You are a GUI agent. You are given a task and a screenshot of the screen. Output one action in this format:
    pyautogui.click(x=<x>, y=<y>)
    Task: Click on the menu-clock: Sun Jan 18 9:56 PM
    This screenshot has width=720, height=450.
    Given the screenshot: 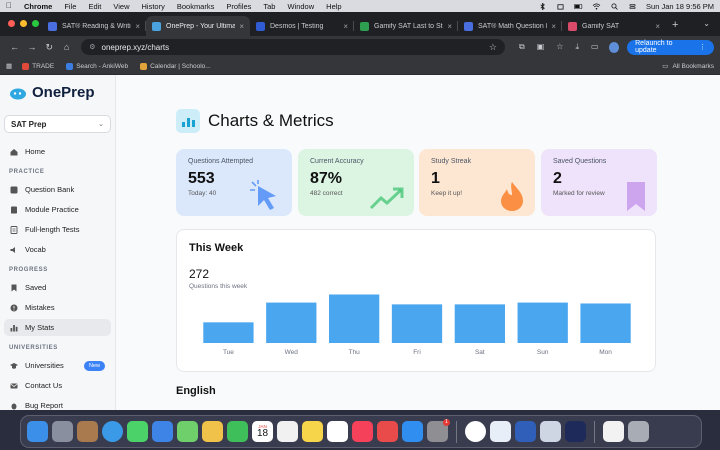 What is the action you would take?
    pyautogui.click(x=680, y=6)
    